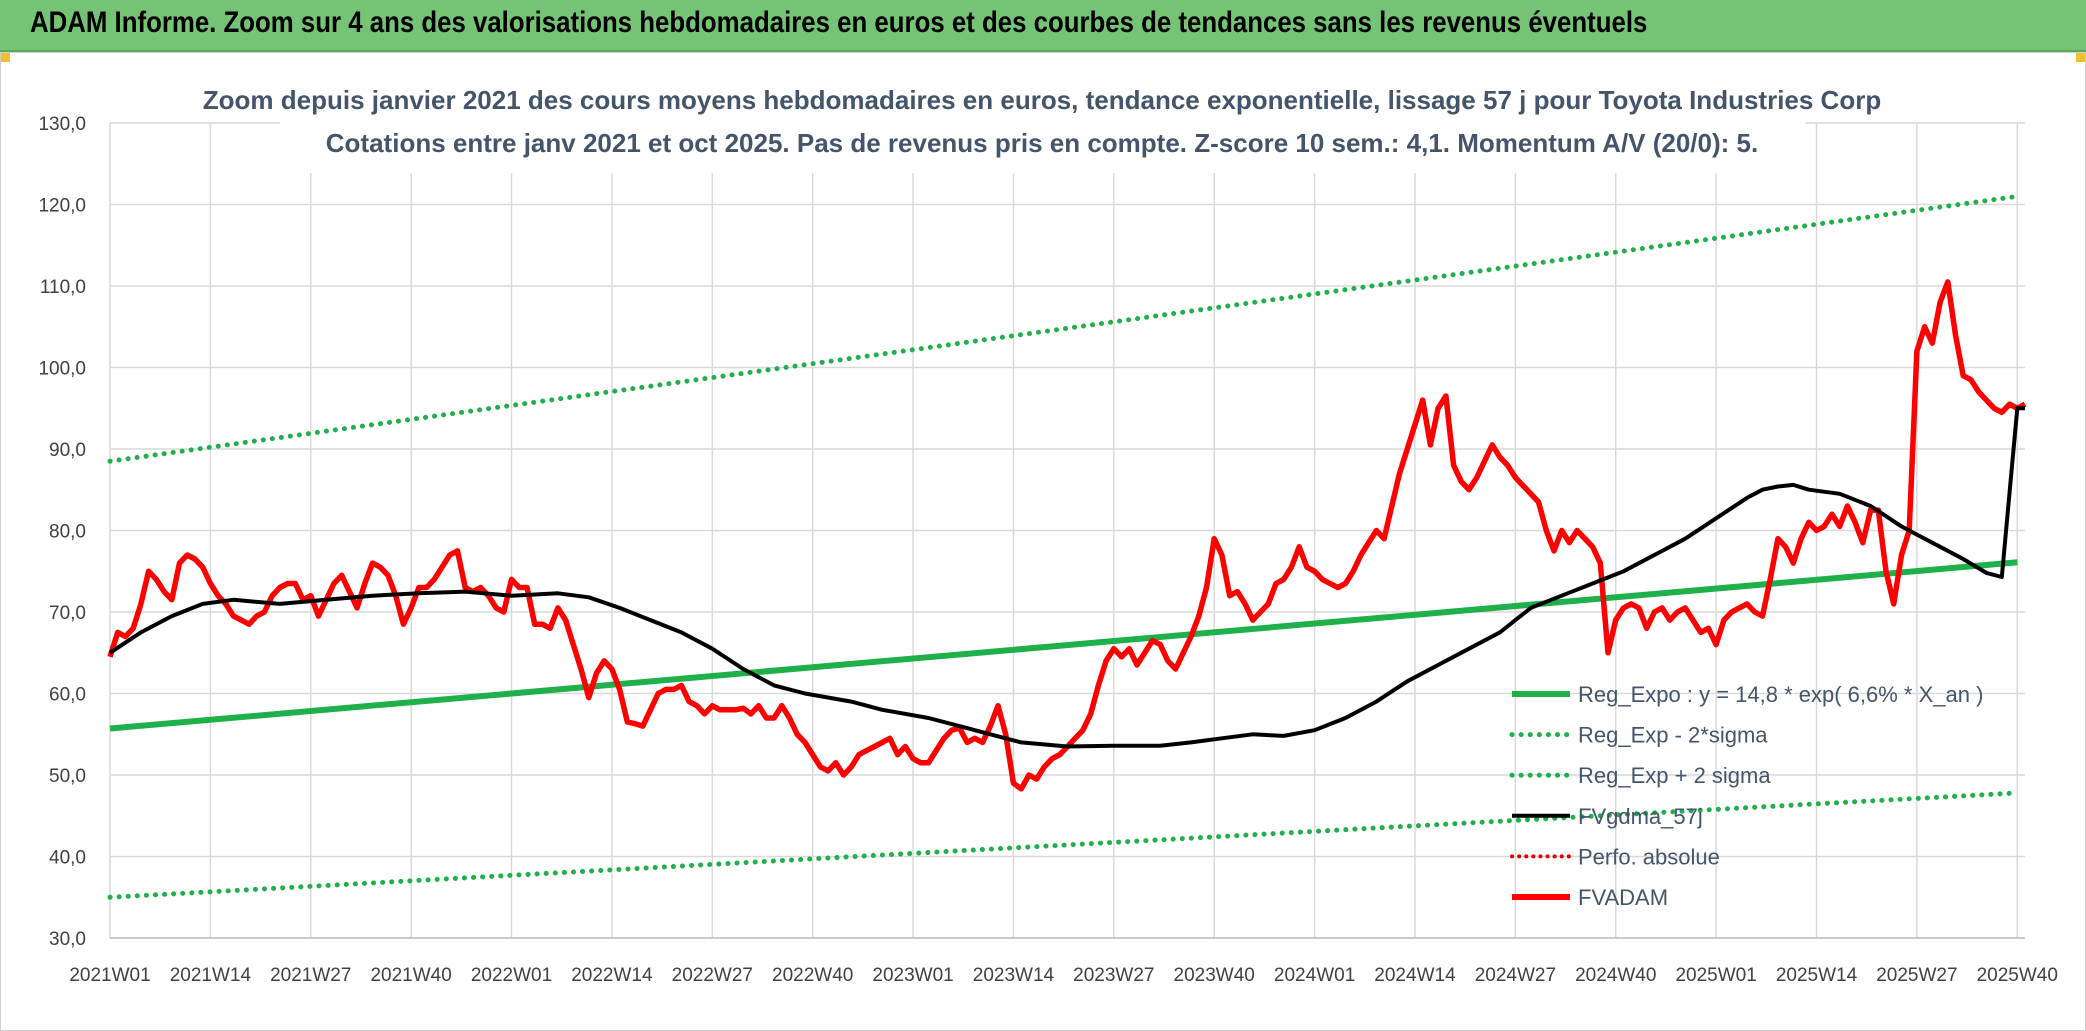 The image size is (2086, 1031). I want to click on x-tick-label: 2025W27, so click(1916, 975).